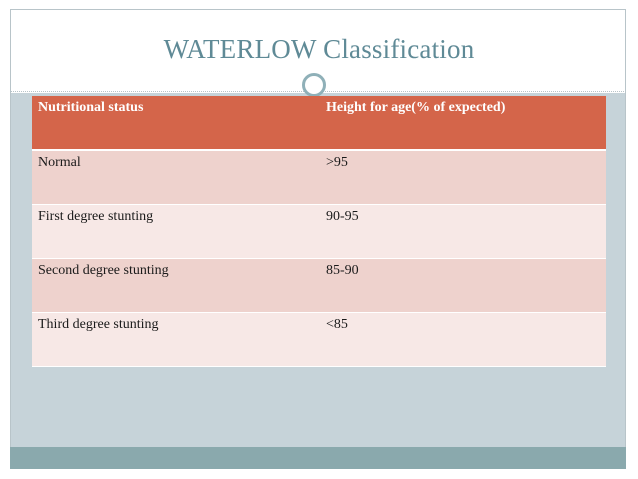 This screenshot has width=638, height=479. Describe the element at coordinates (319, 49) in the screenshot. I see `slide-title: WATERLOW Classification` at that location.